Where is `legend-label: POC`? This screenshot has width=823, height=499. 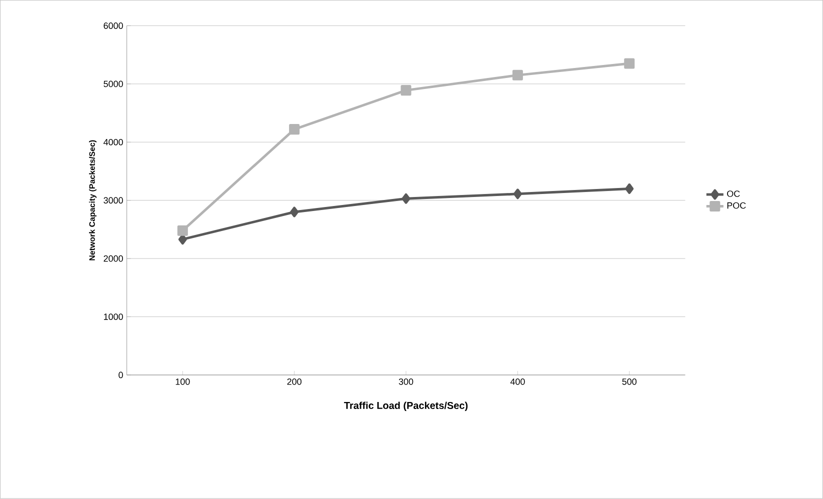 legend-label: POC is located at coordinates (736, 205).